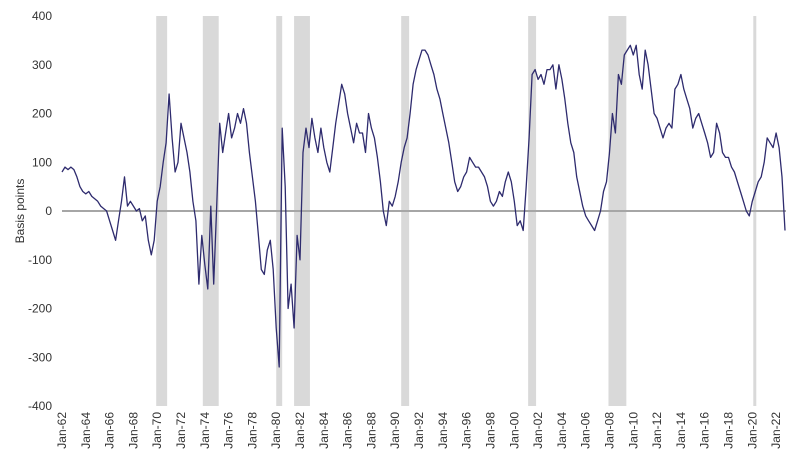 The width and height of the screenshot is (800, 462). I want to click on x-tick-label: Jan-90, so click(395, 430).